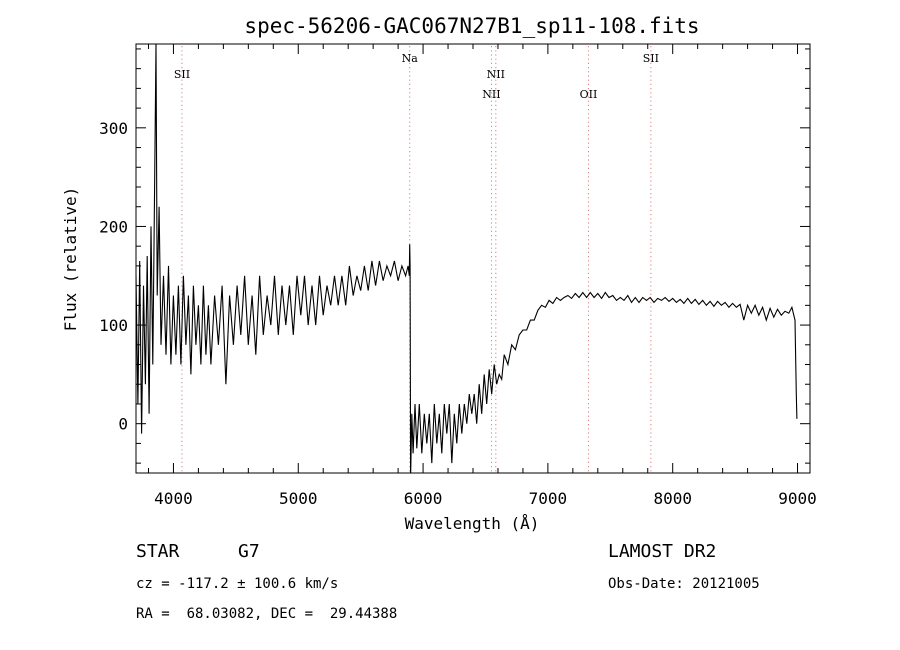  What do you see at coordinates (672, 498) in the screenshot?
I see `x-tick-label: 8000` at bounding box center [672, 498].